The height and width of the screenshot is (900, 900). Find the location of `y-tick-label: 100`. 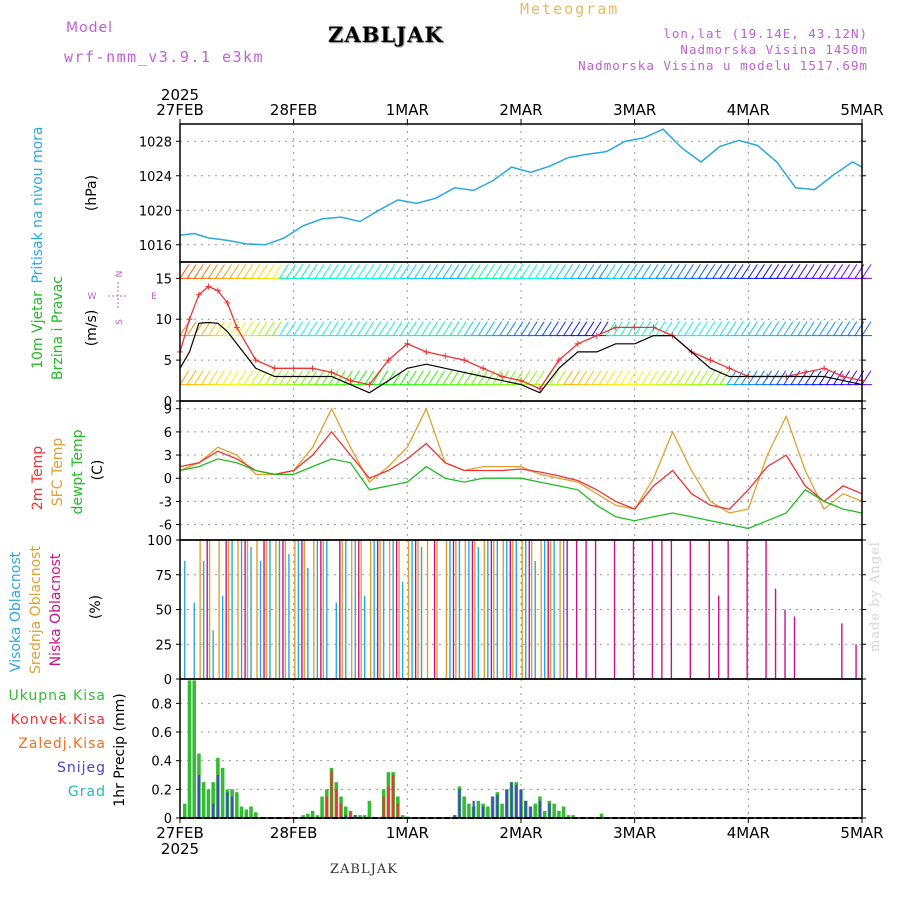

y-tick-label: 100 is located at coordinates (159, 541).